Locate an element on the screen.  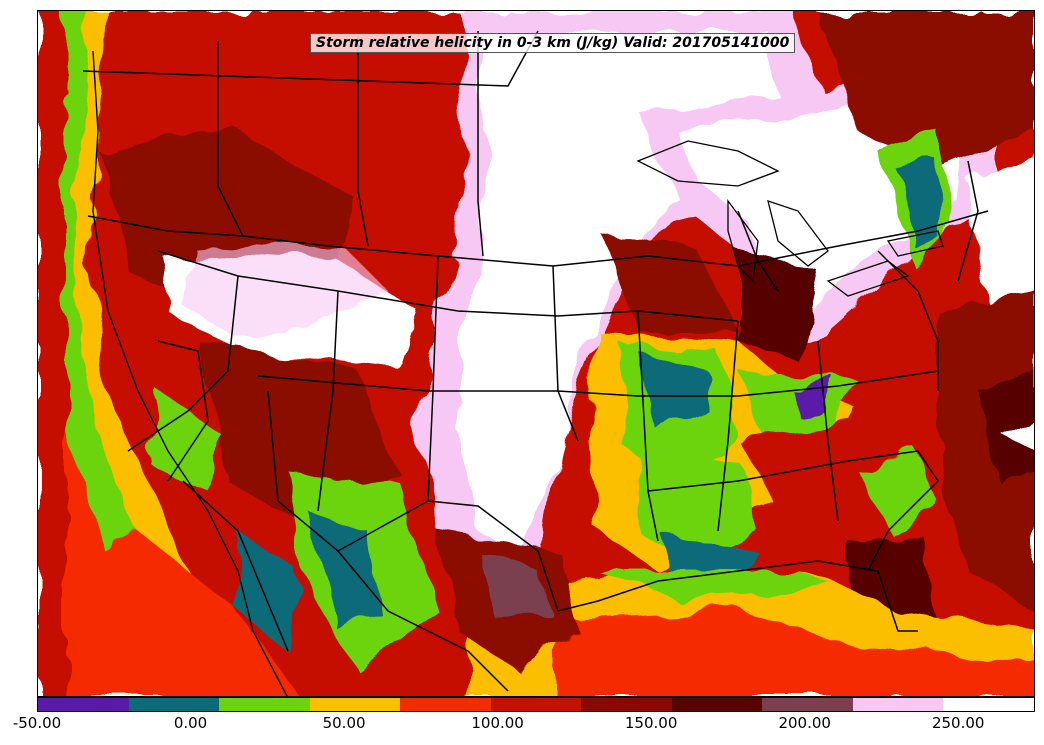
colorbar-tick-label: 150.00 is located at coordinates (651, 723).